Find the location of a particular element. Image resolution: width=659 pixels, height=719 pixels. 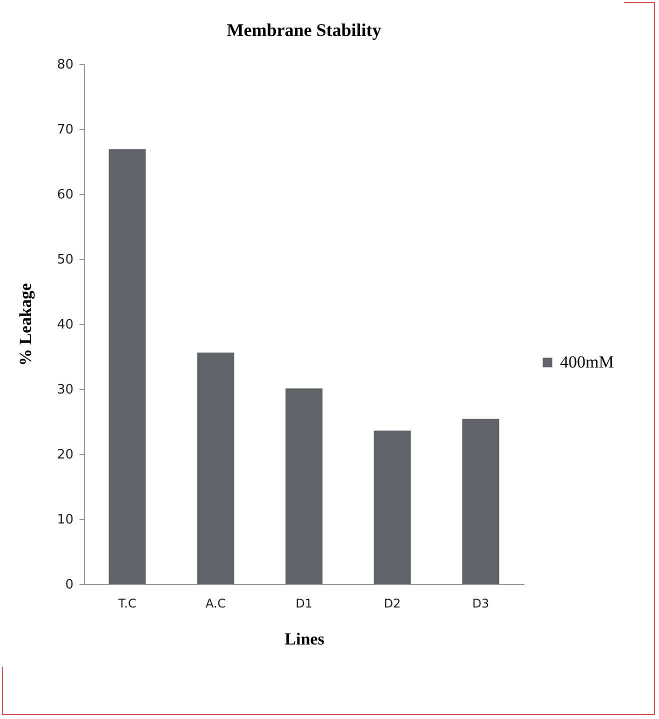

x-axis-title: Lines is located at coordinates (304, 639).